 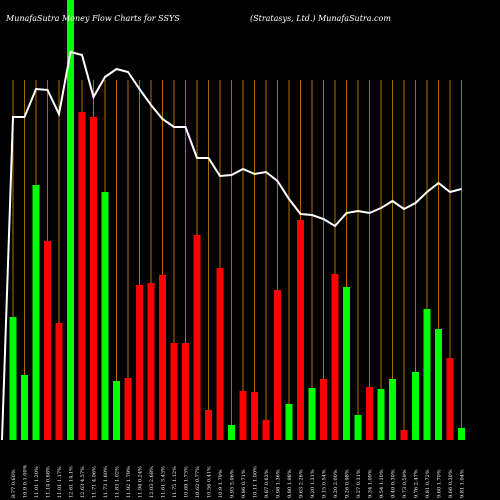 I want to click on x-tick-label: 11.71 4.06%, so click(x=95, y=482).